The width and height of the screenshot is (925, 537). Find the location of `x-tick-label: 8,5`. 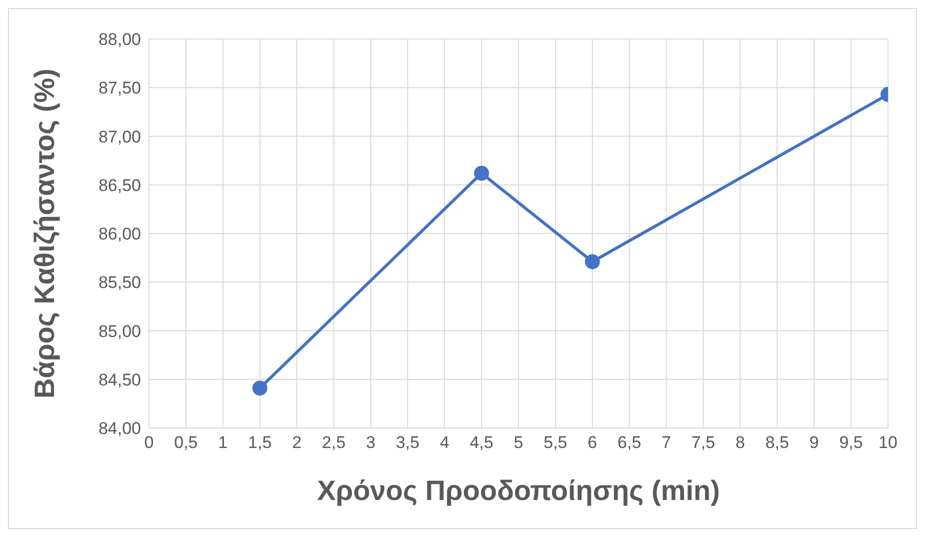

x-tick-label: 8,5 is located at coordinates (777, 442).